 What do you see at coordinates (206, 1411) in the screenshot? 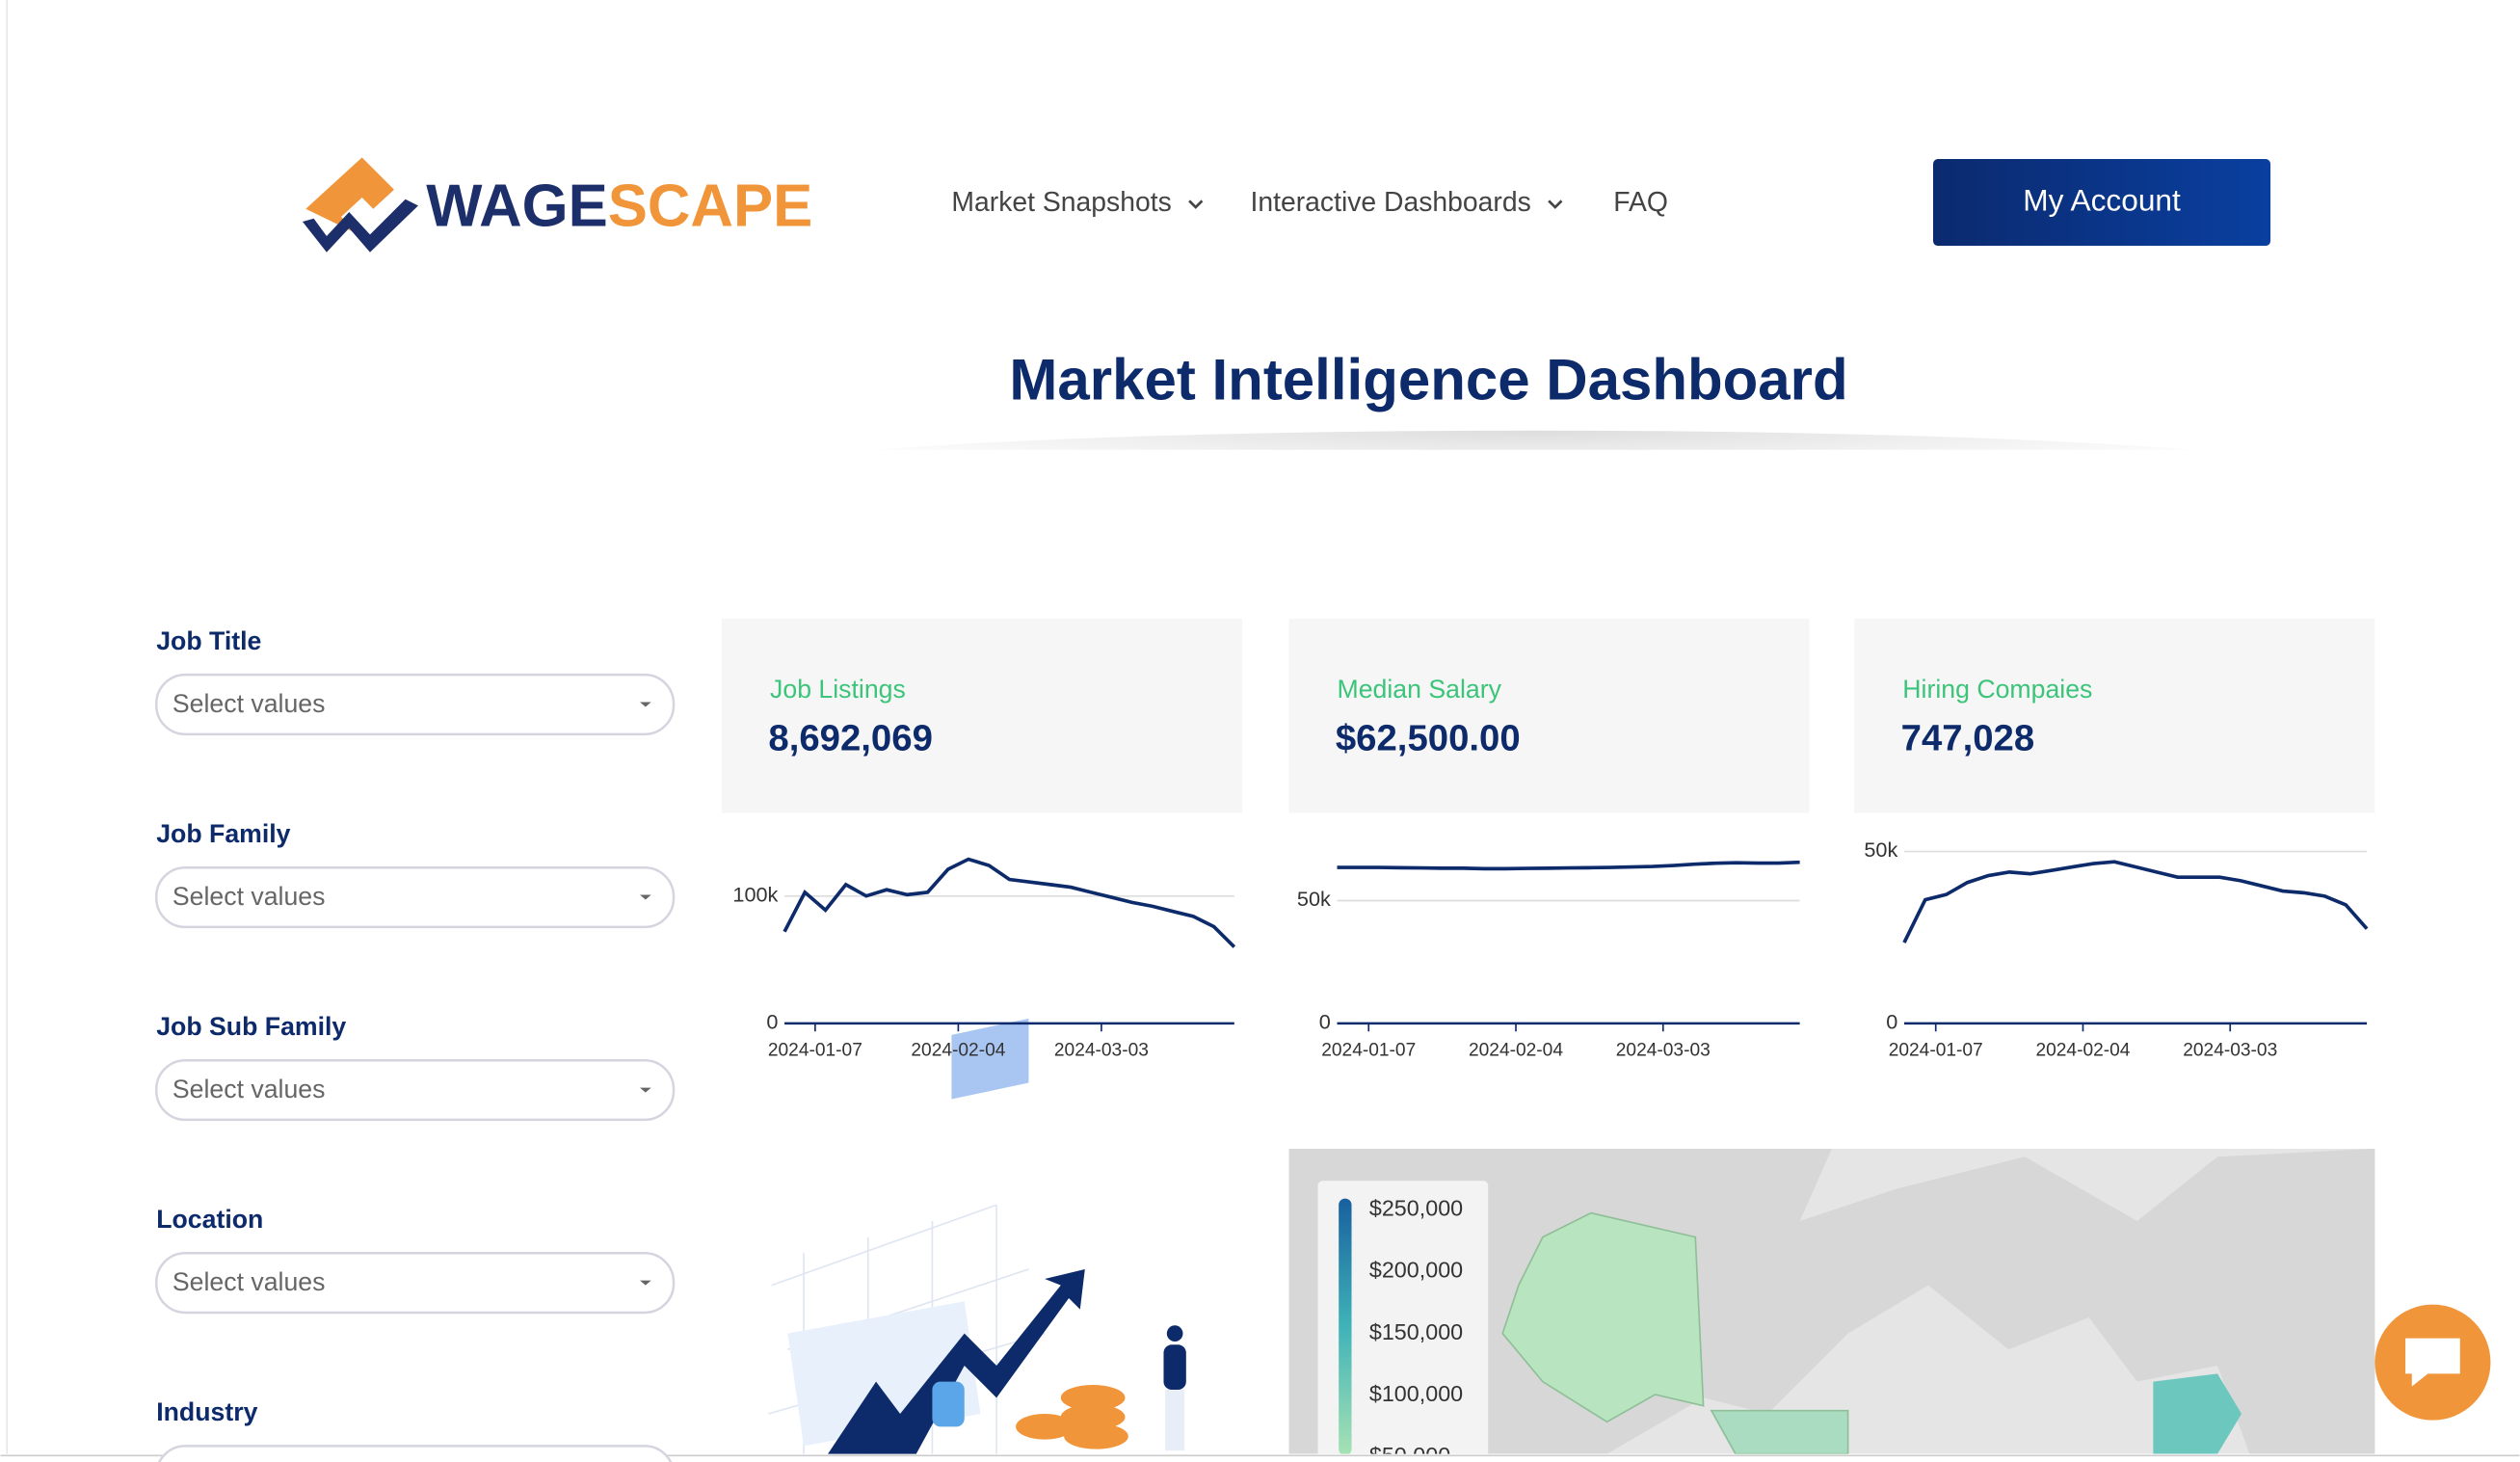
I see `filter-label: Industry` at bounding box center [206, 1411].